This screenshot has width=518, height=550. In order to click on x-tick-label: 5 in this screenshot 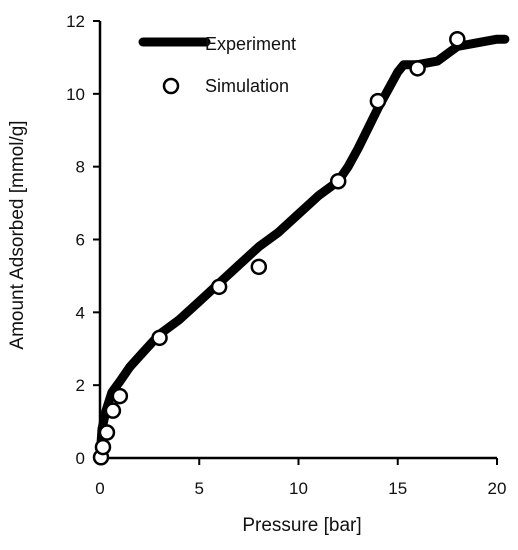, I will do `click(199, 488)`.